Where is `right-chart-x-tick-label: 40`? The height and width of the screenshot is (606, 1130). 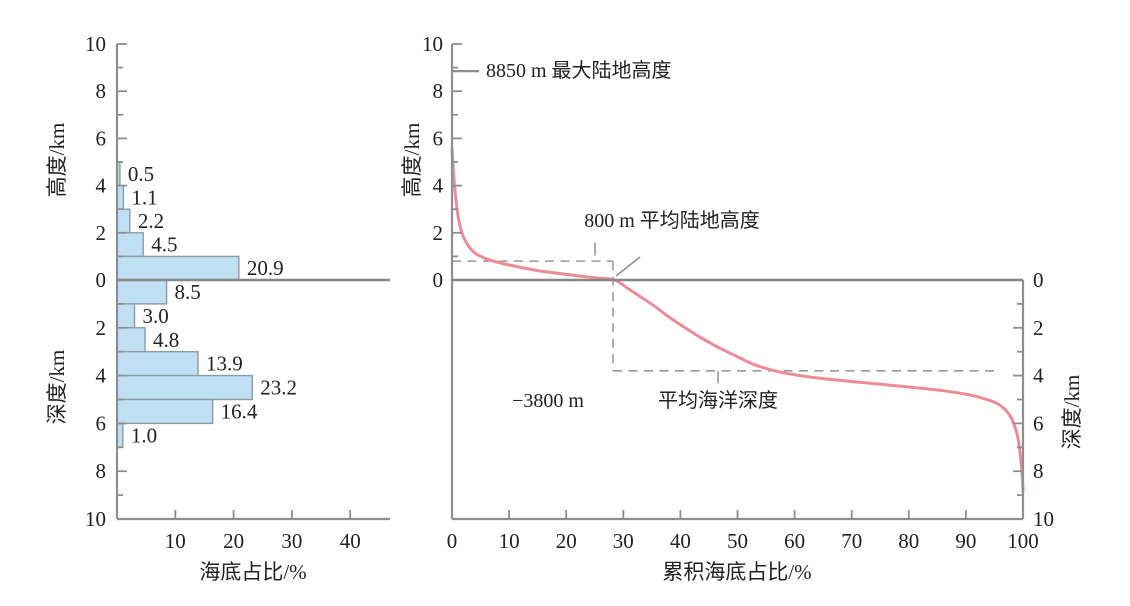 right-chart-x-tick-label: 40 is located at coordinates (680, 541).